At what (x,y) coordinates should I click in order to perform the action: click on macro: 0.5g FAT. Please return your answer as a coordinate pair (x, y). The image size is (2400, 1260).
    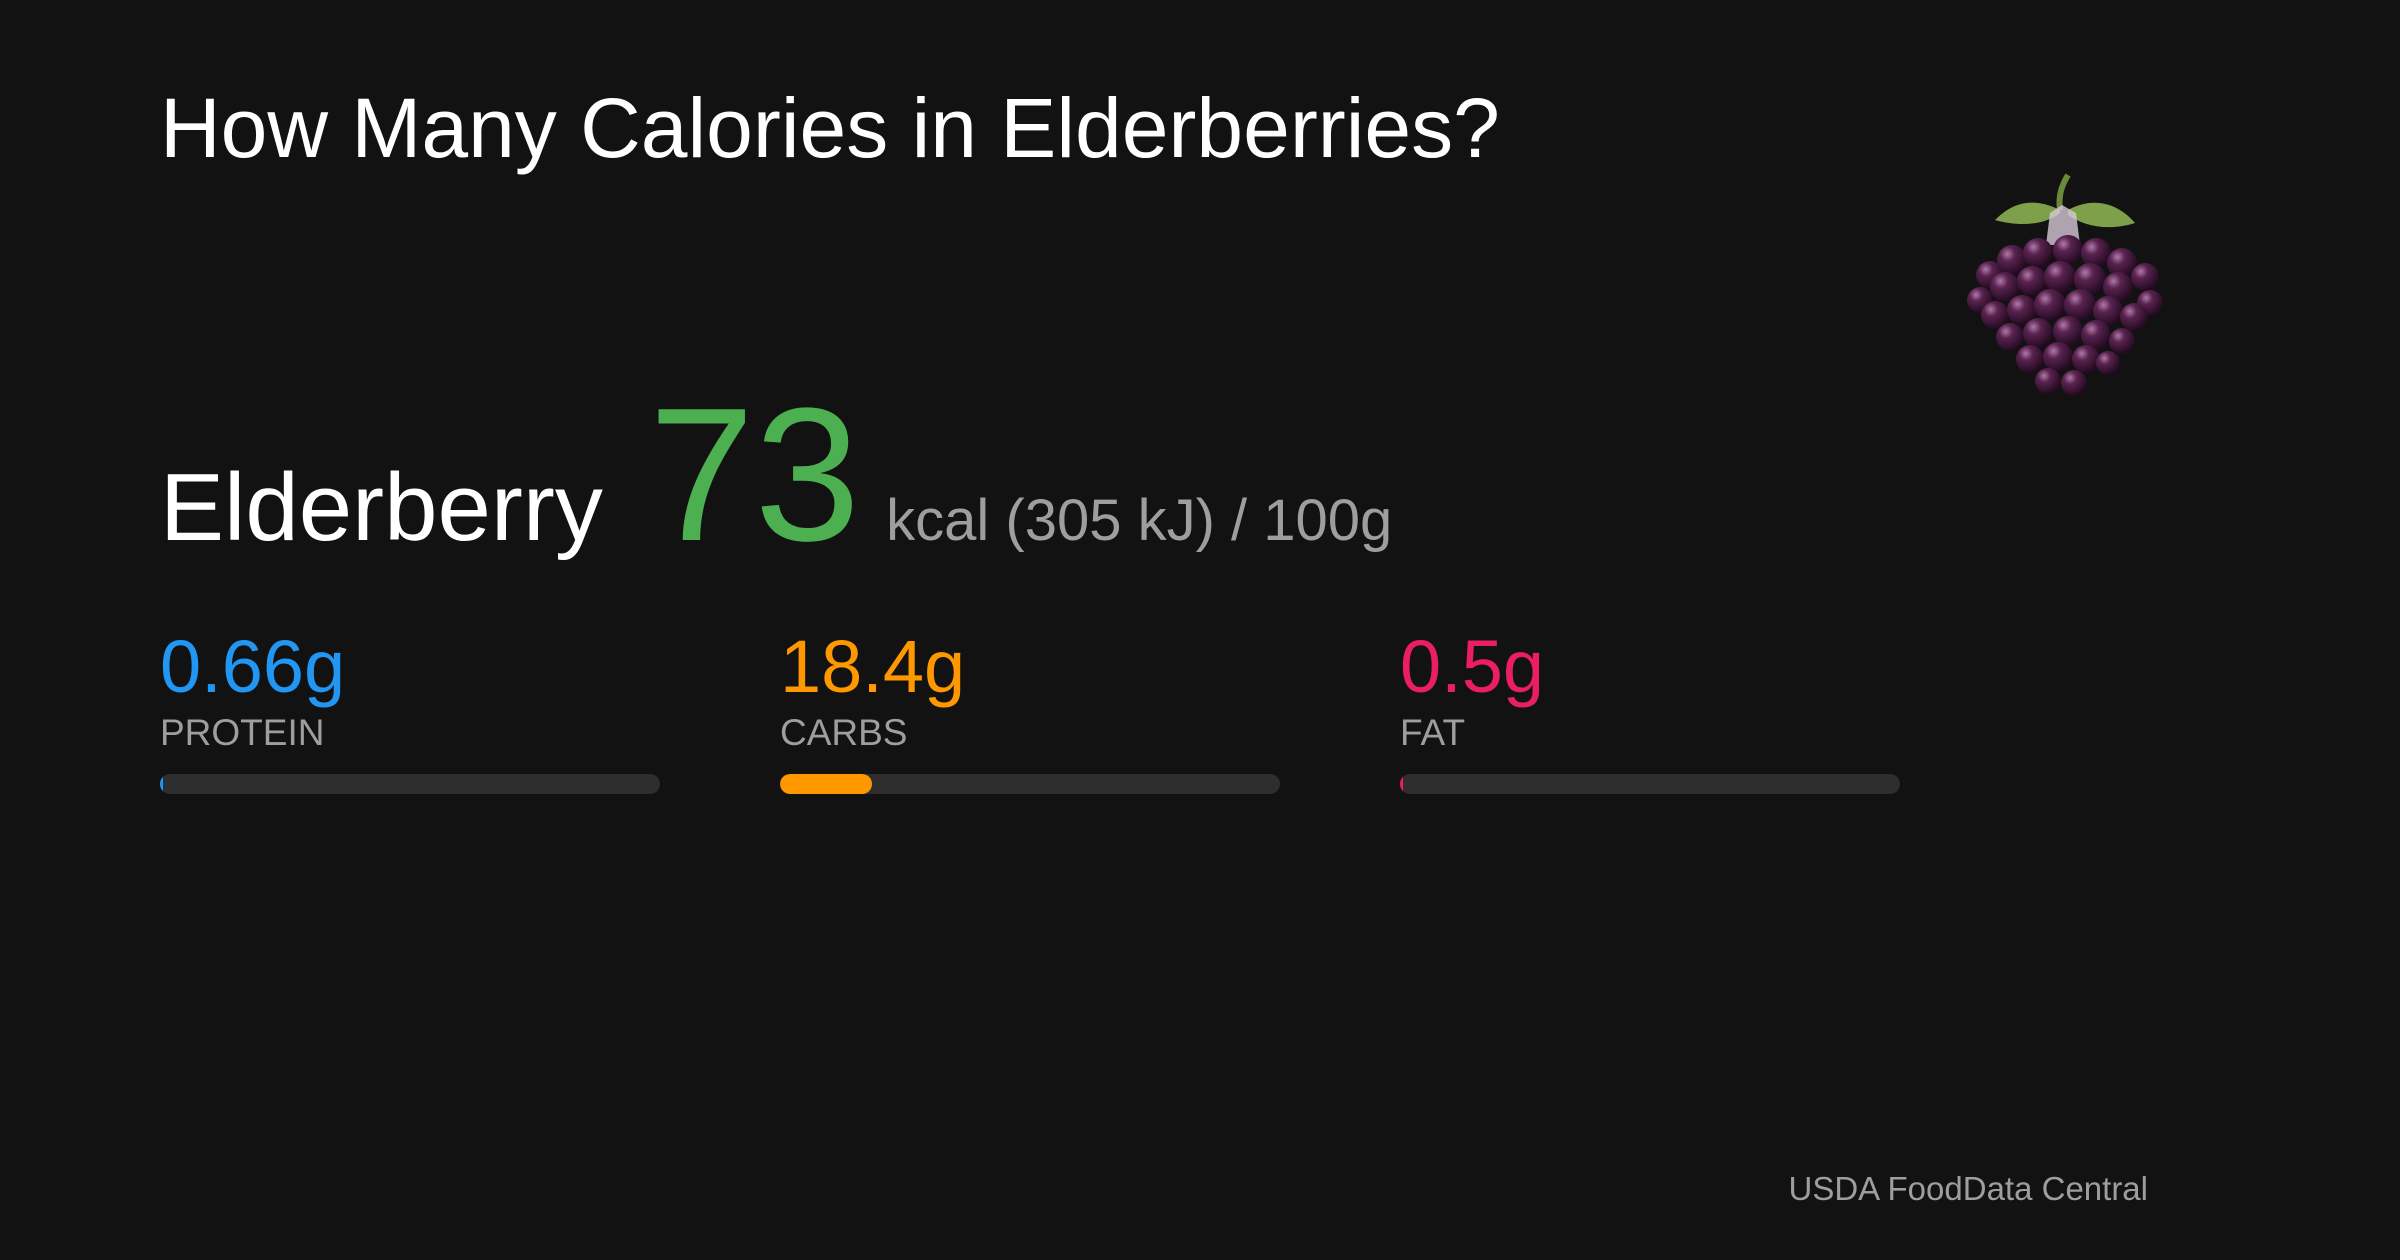
    Looking at the image, I should click on (1650, 712).